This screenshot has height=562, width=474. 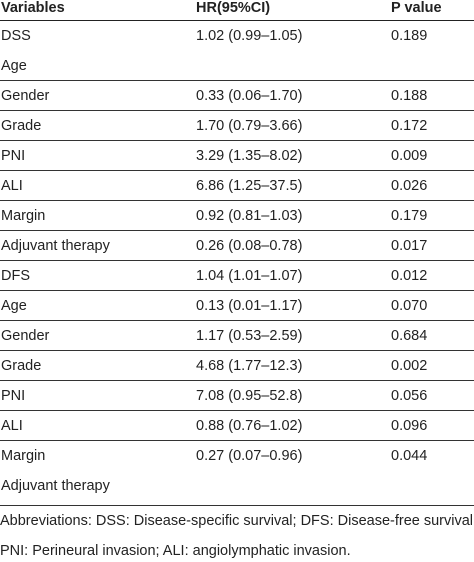 What do you see at coordinates (249, 216) in the screenshot?
I see `hr-cell: 0.92 (0.81–1.03)` at bounding box center [249, 216].